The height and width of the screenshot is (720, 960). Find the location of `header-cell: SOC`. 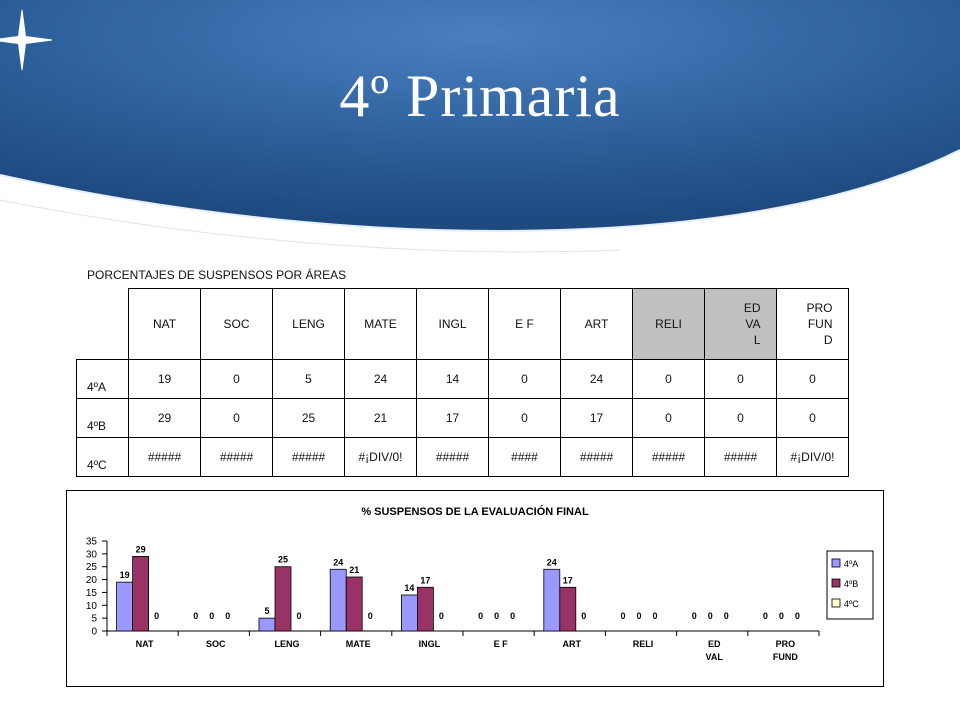

header-cell: SOC is located at coordinates (236, 324).